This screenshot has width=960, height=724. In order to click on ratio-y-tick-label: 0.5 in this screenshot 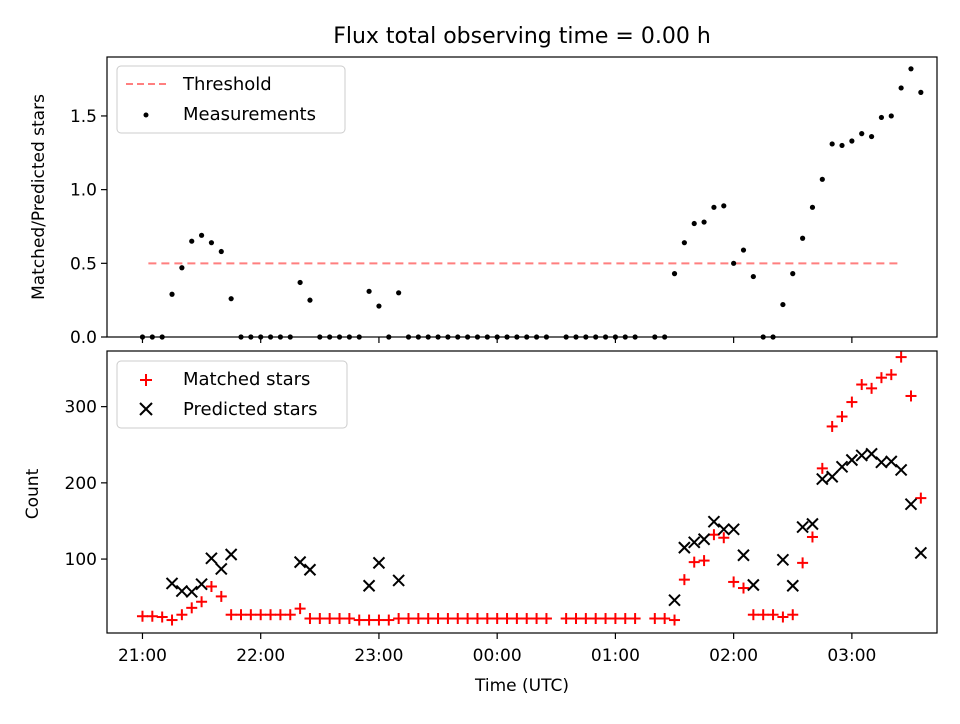, I will do `click(83, 264)`.